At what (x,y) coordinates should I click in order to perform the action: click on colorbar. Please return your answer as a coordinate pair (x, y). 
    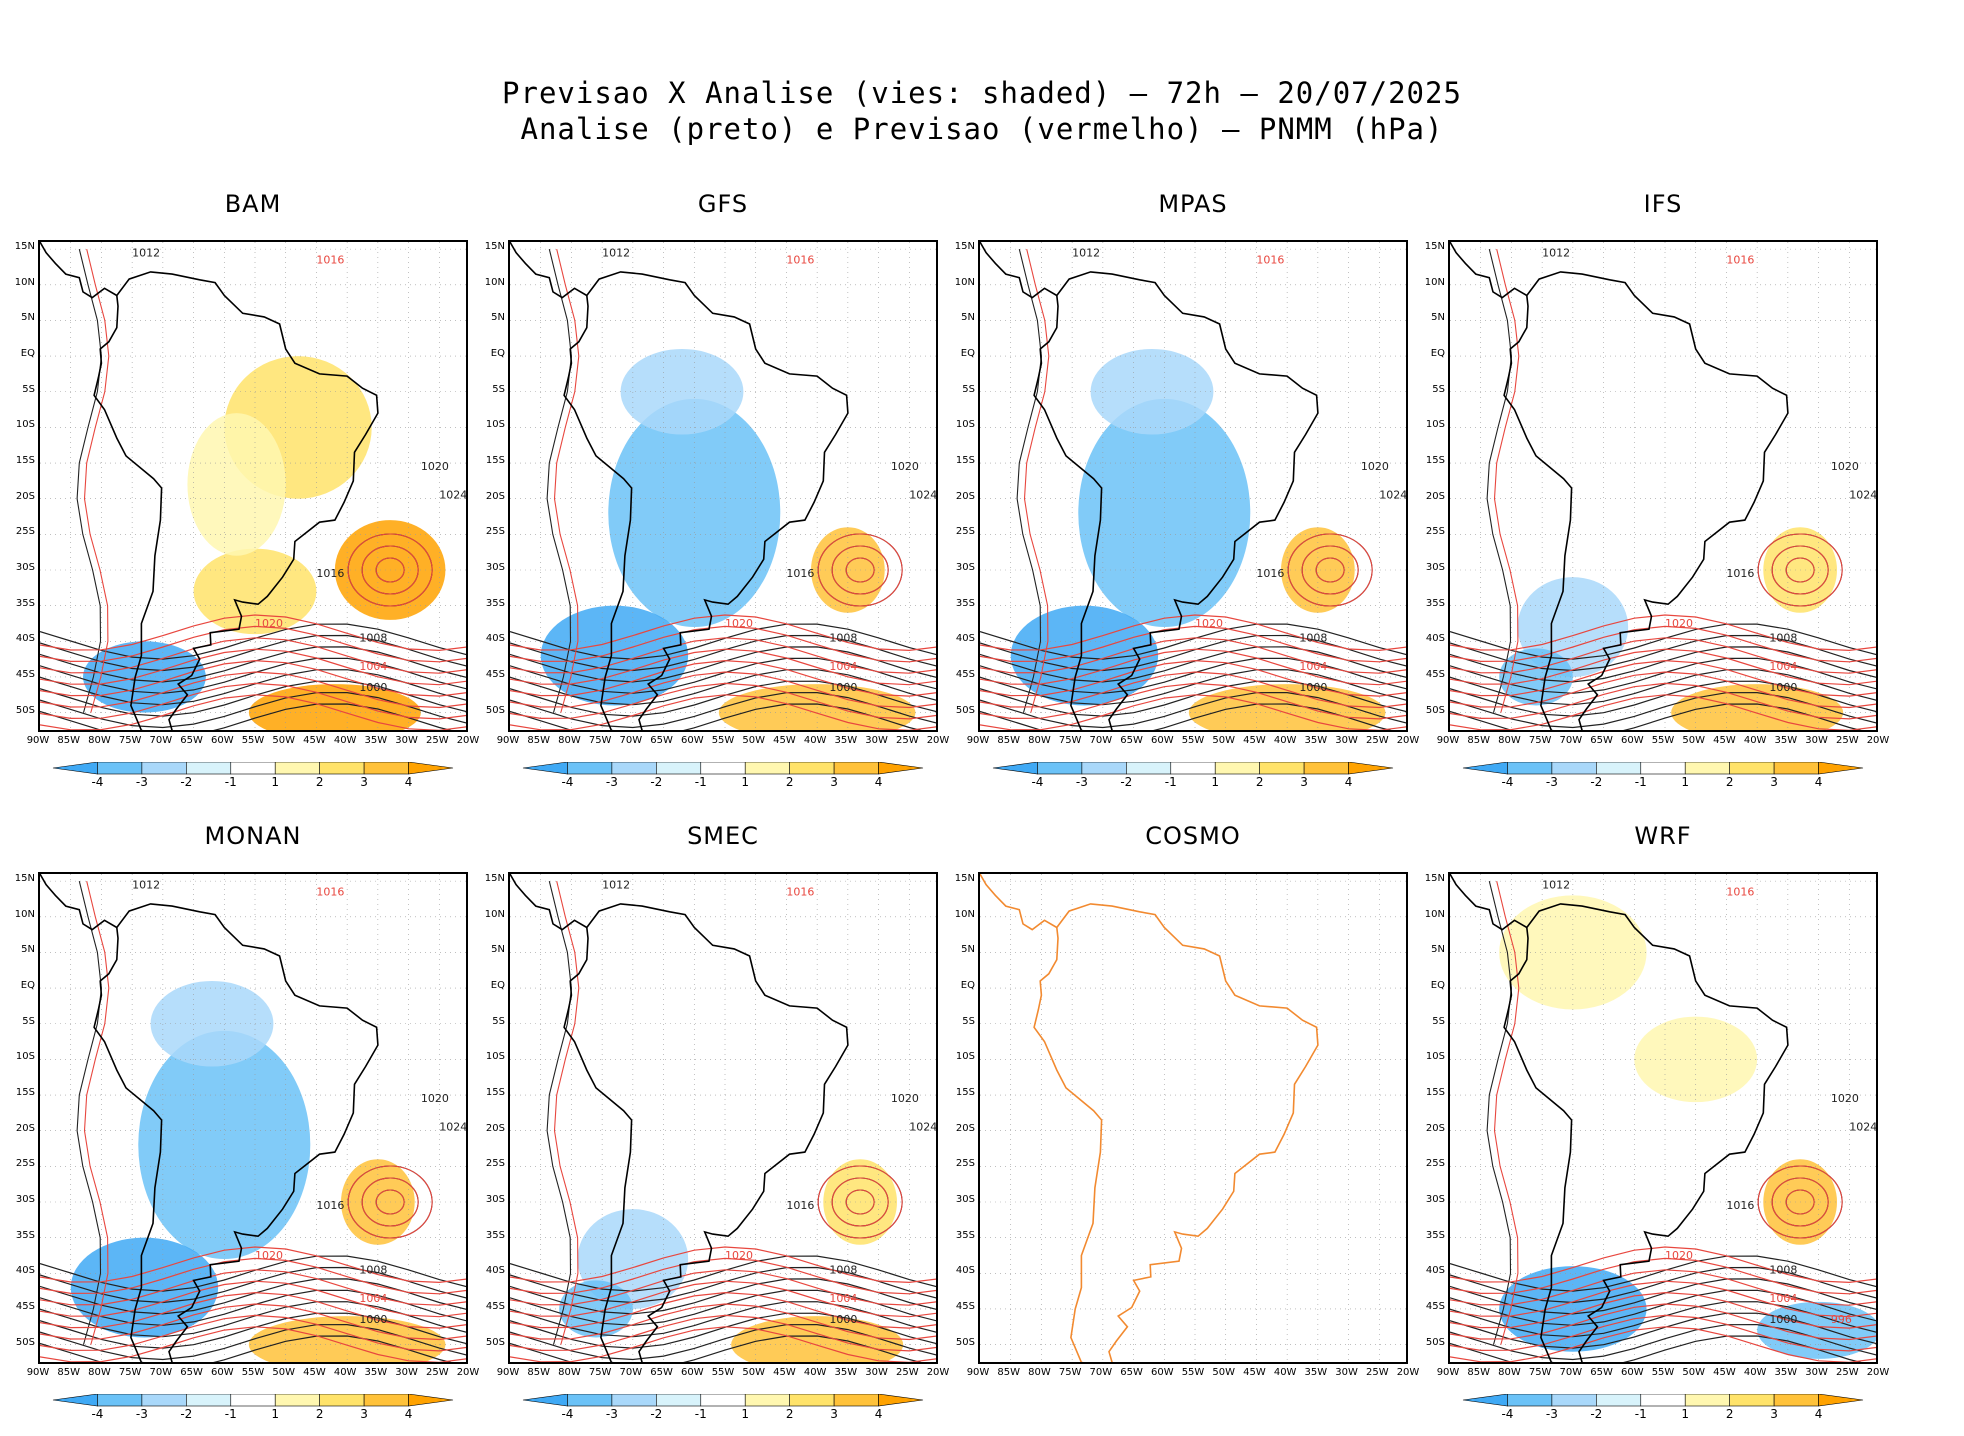
    Looking at the image, I should click on (1193, 768).